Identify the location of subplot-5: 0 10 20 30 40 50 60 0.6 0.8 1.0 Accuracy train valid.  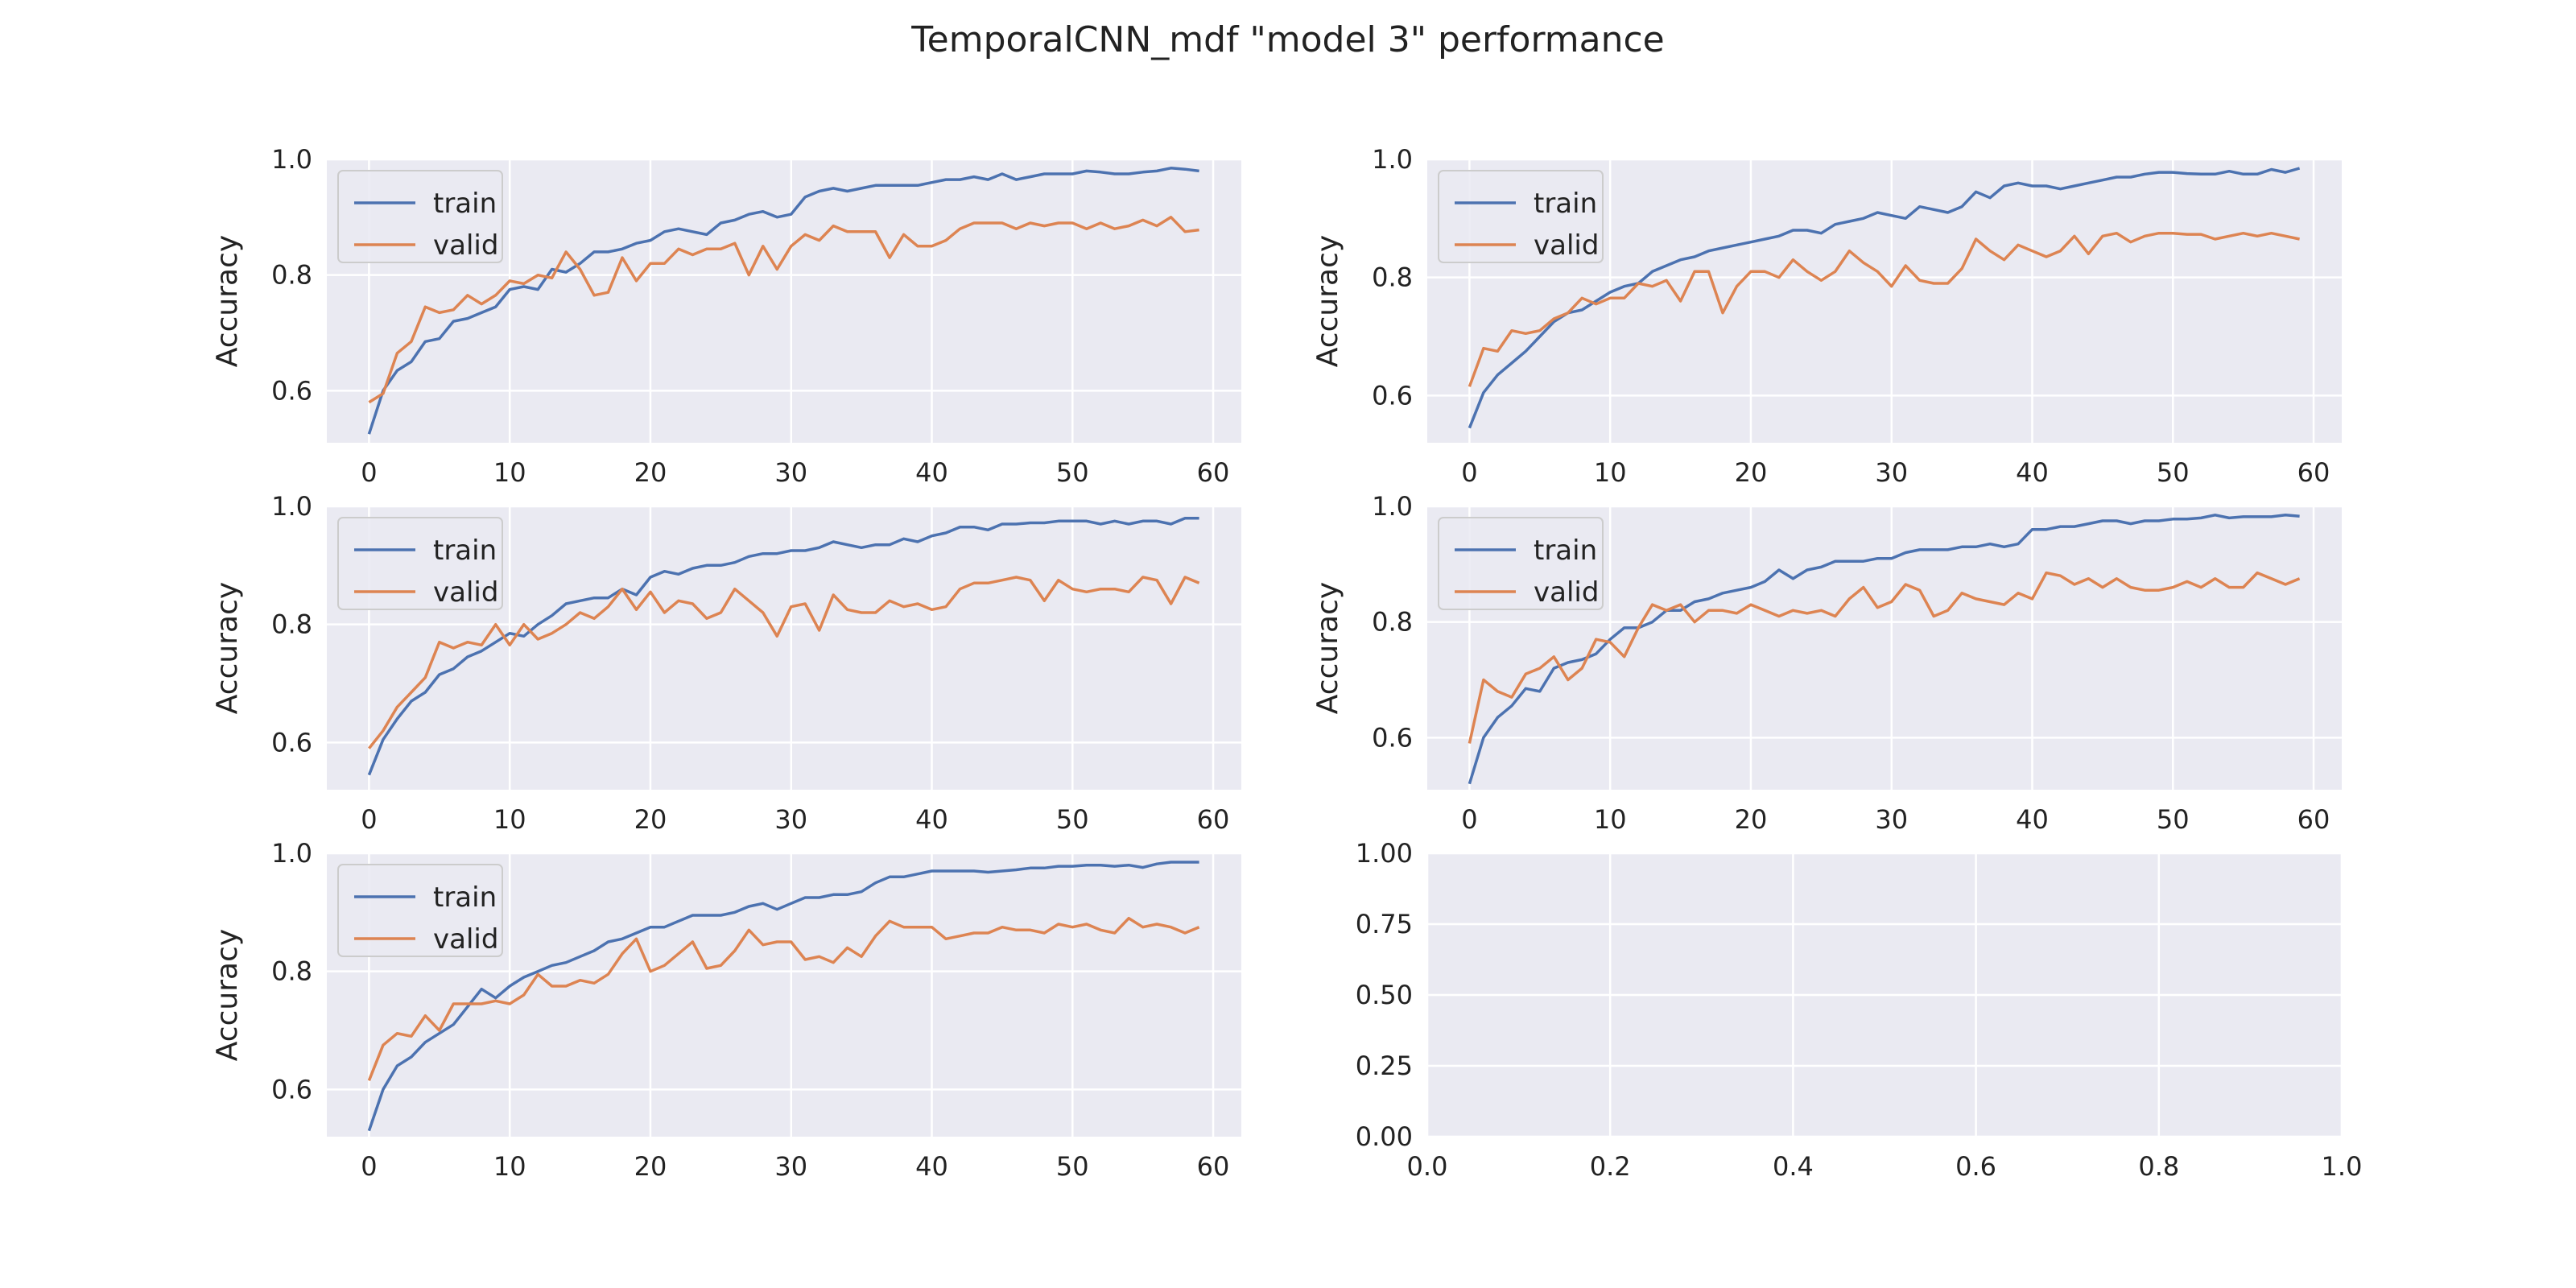
(726, 1010).